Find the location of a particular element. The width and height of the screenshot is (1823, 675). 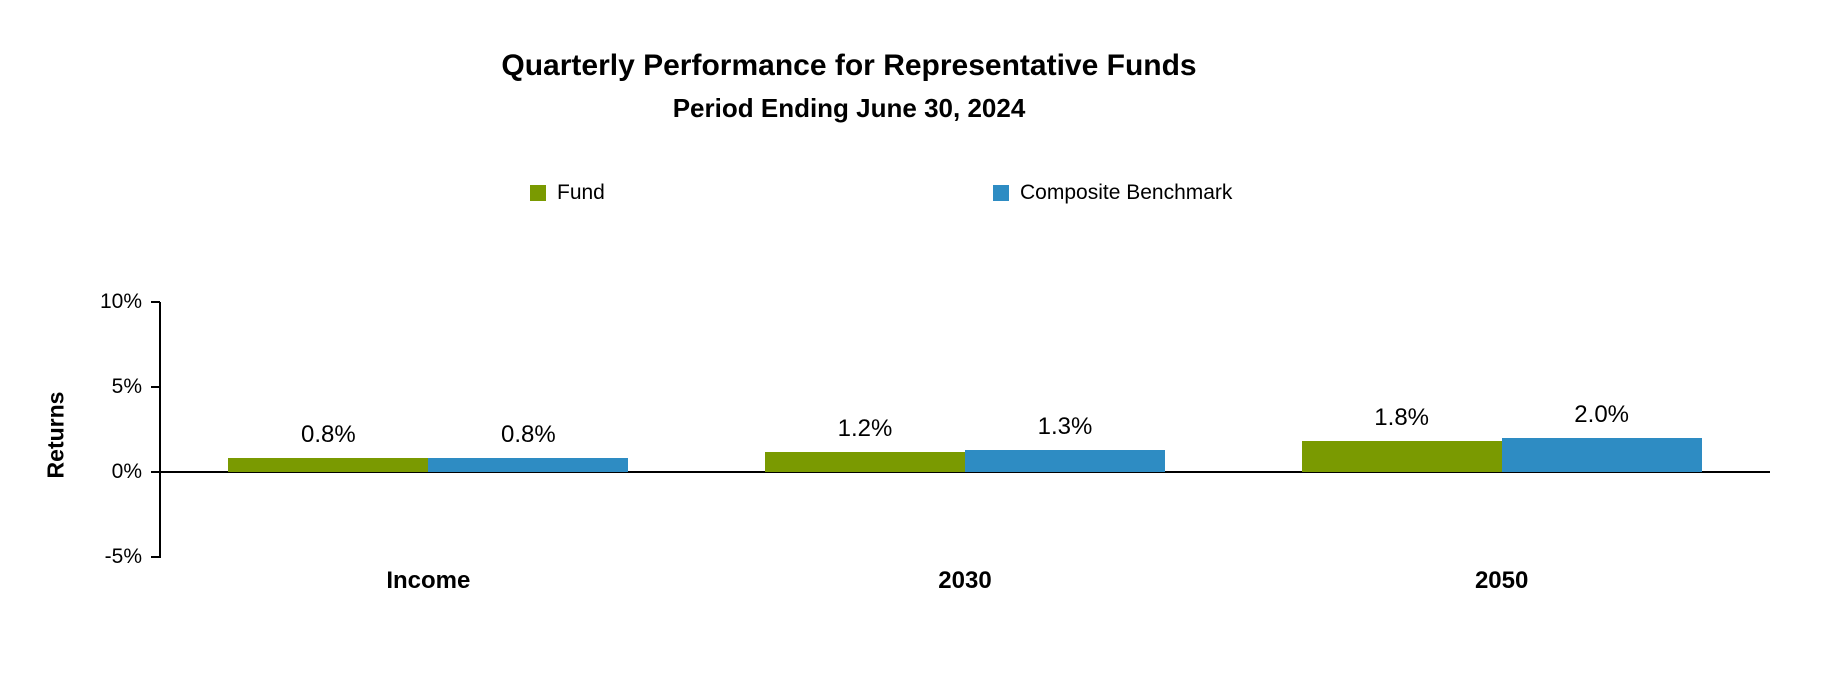

y-tick-label-10: 10% is located at coordinates (120, 301).